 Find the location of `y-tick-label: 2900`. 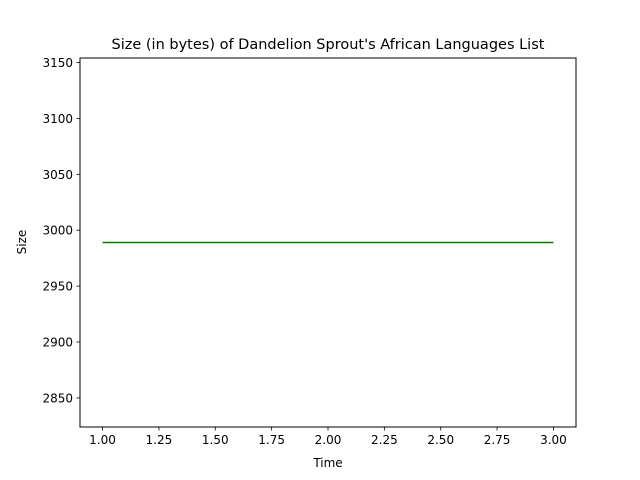

y-tick-label: 2900 is located at coordinates (57, 343).